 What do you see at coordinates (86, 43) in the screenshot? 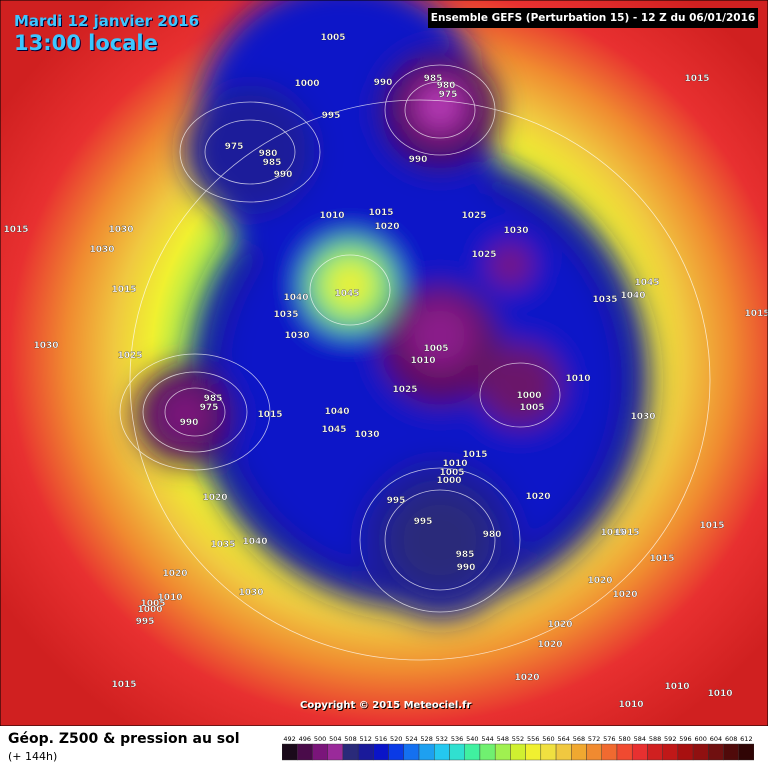
I see `forecast-local-time: 13:00 locale` at bounding box center [86, 43].